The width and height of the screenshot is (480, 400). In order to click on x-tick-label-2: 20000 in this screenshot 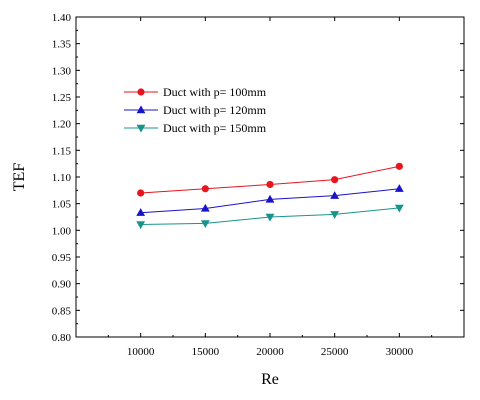, I will do `click(270, 352)`.